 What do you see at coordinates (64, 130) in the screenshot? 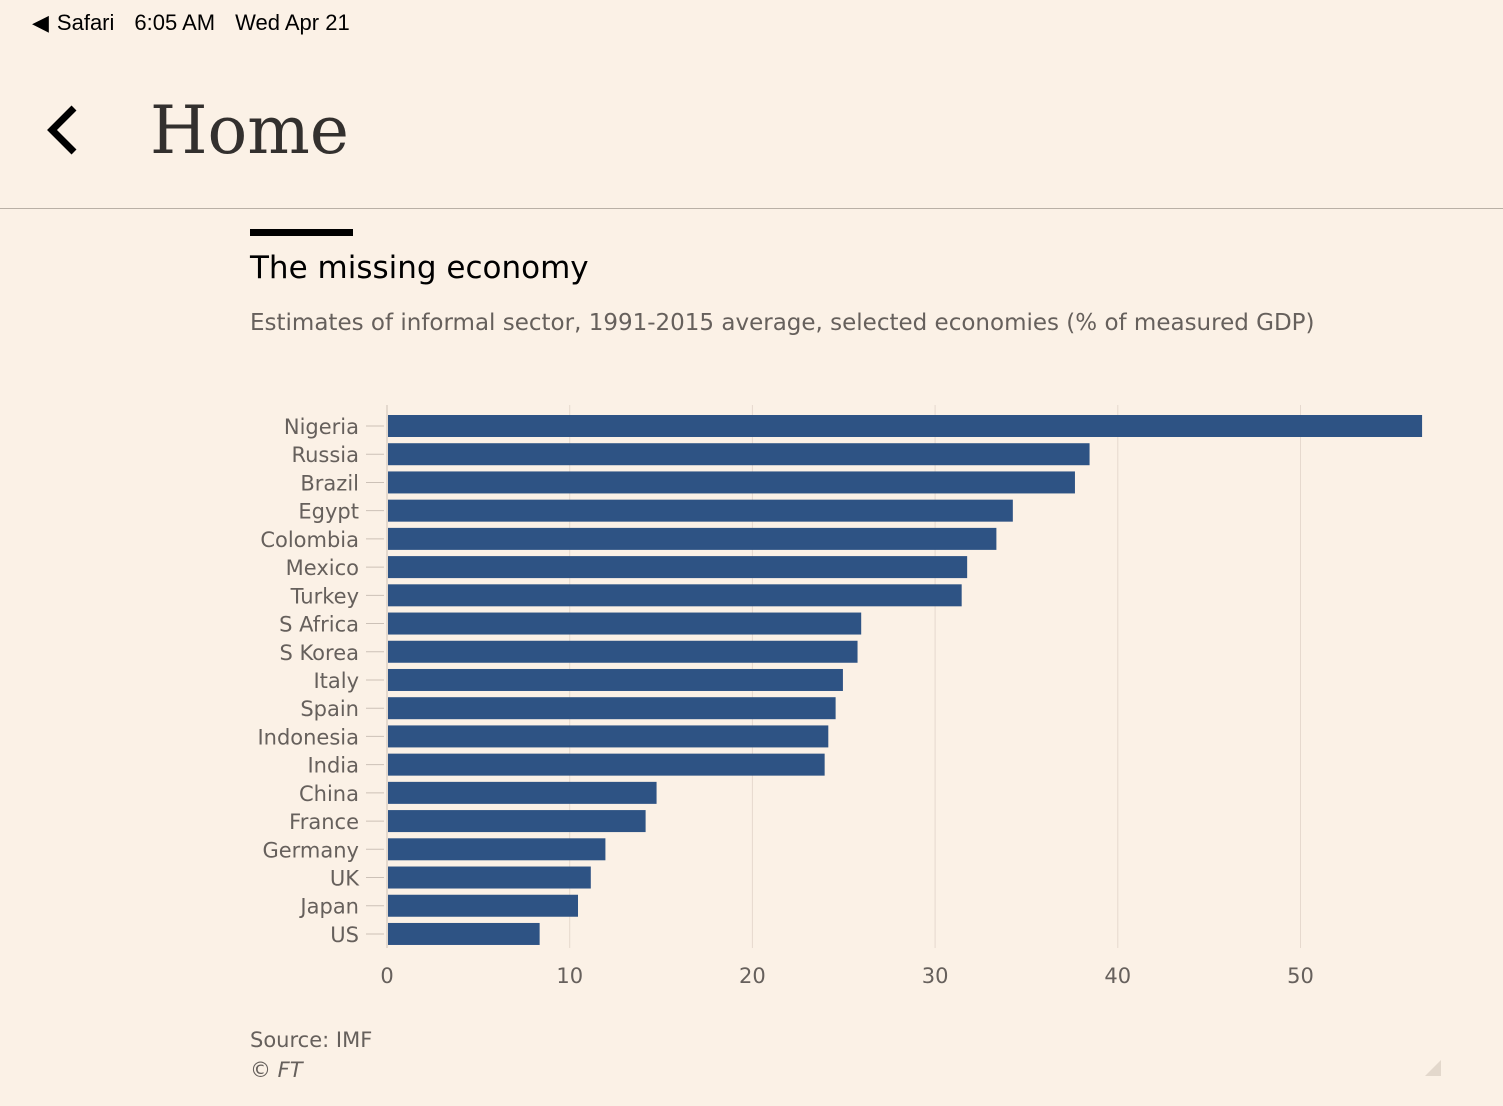
I see `chevron-left-icon` at bounding box center [64, 130].